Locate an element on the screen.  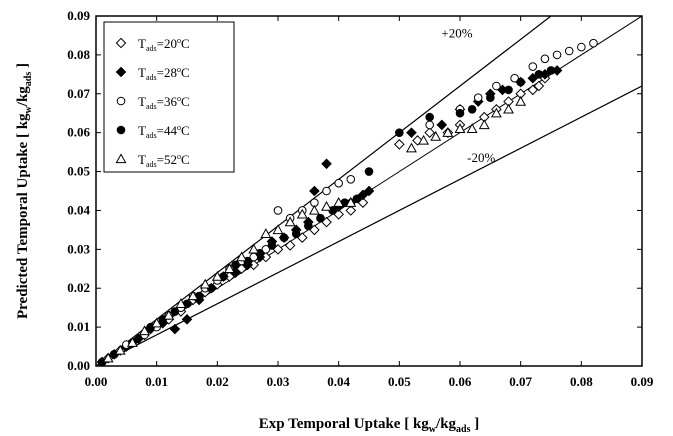
x-axis-title: Exp Temporal Uptake [ kgw/kgads ] is located at coordinates (369, 425).